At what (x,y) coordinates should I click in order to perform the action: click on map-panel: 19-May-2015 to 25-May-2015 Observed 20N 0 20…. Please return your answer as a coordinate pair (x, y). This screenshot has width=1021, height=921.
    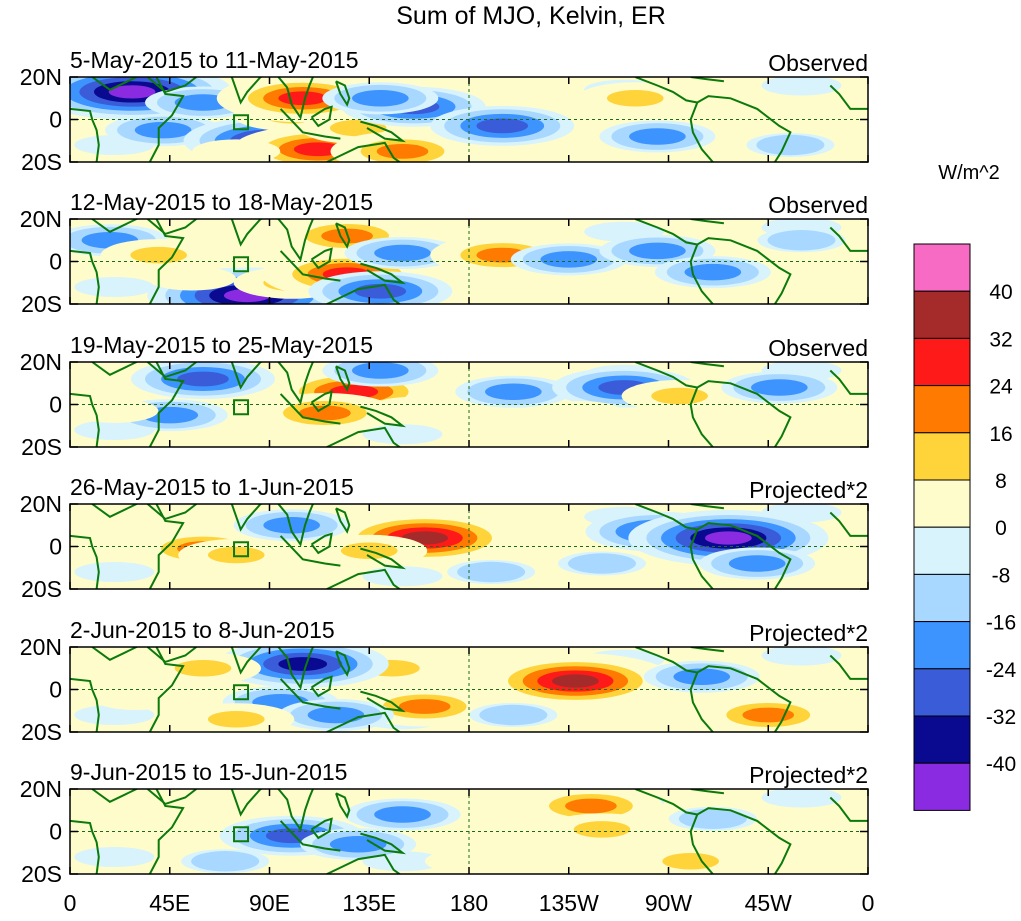
    Looking at the image, I should click on (444, 396).